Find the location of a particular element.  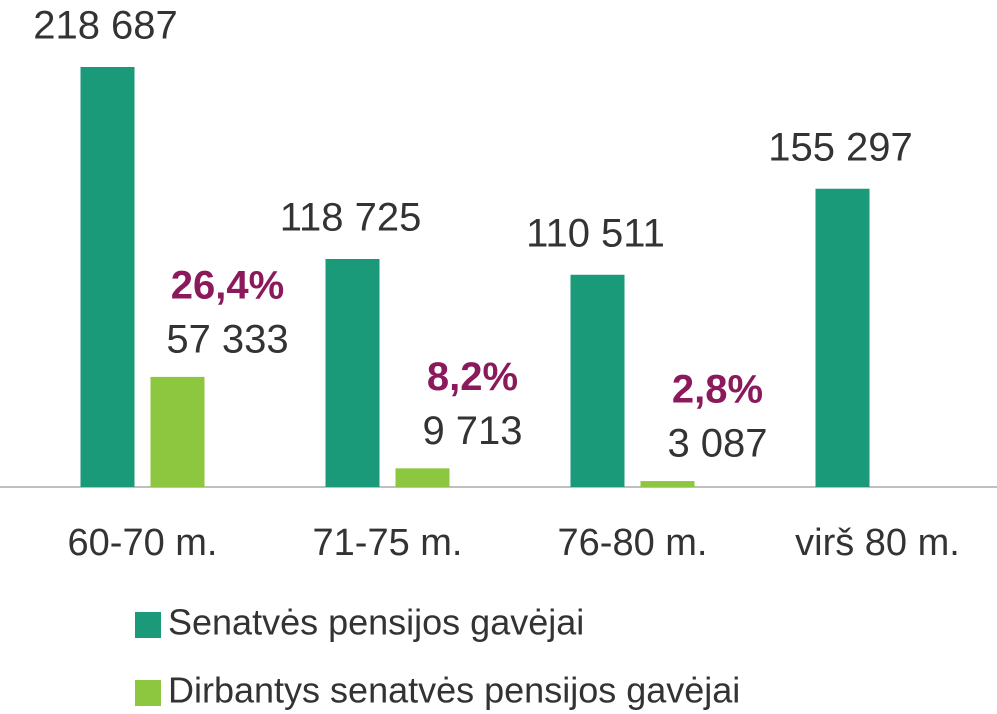

x-tick-label: 71-75 m. is located at coordinates (388, 543).